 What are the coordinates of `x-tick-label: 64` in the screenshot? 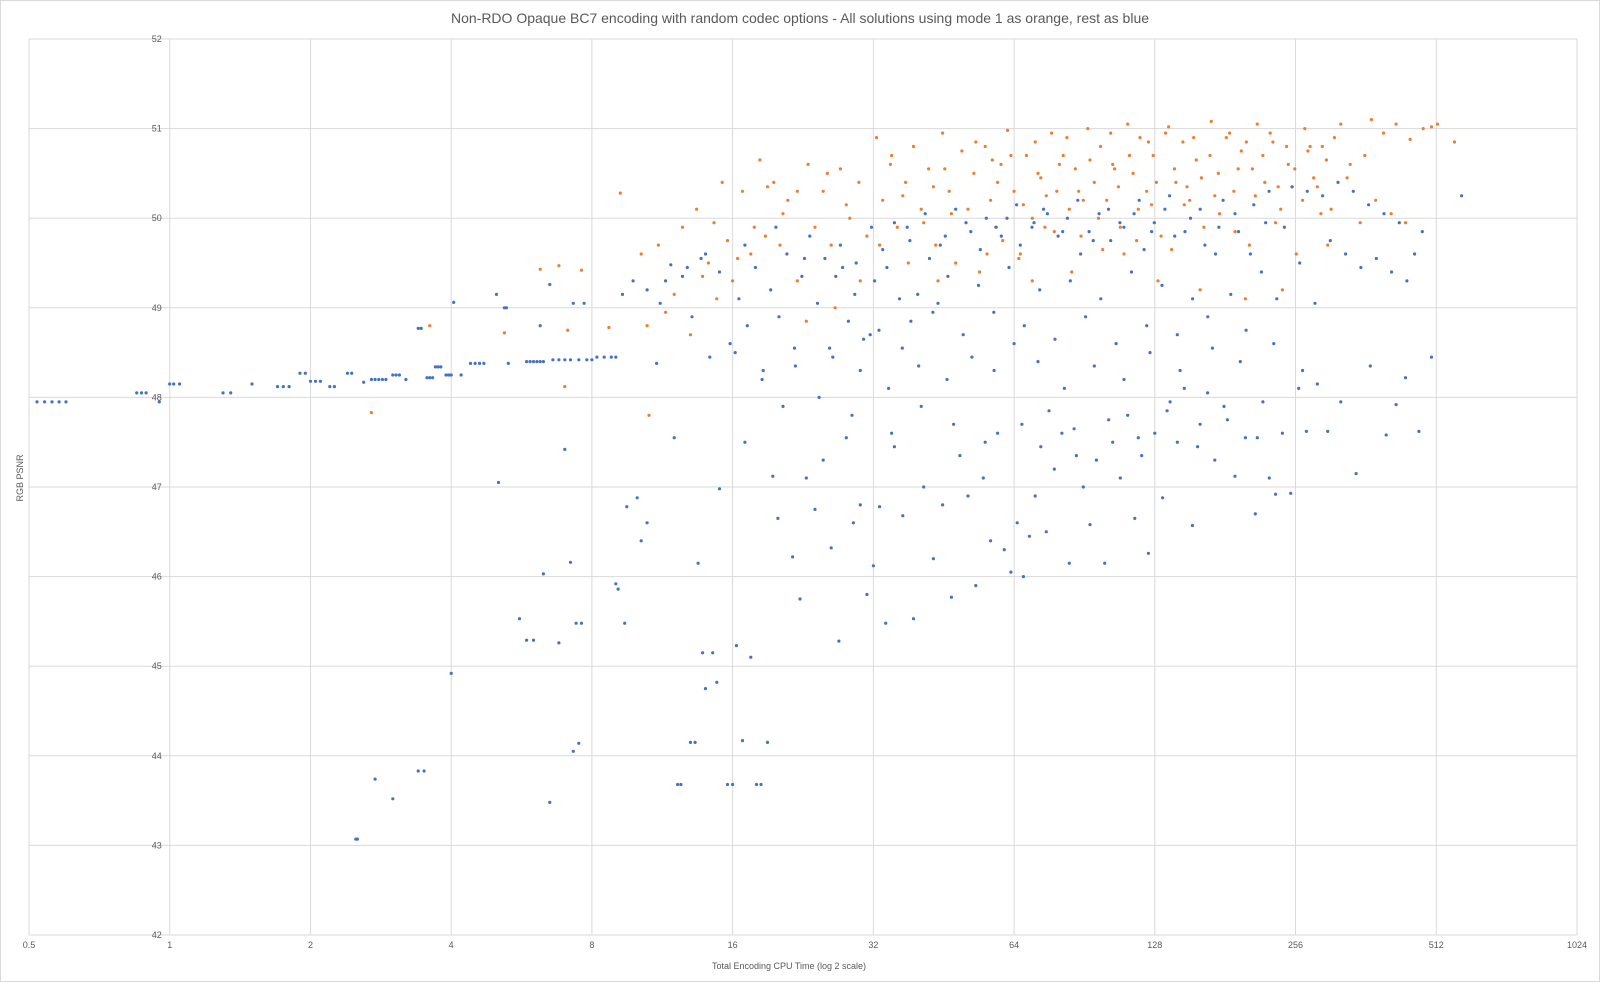 It's located at (1014, 945).